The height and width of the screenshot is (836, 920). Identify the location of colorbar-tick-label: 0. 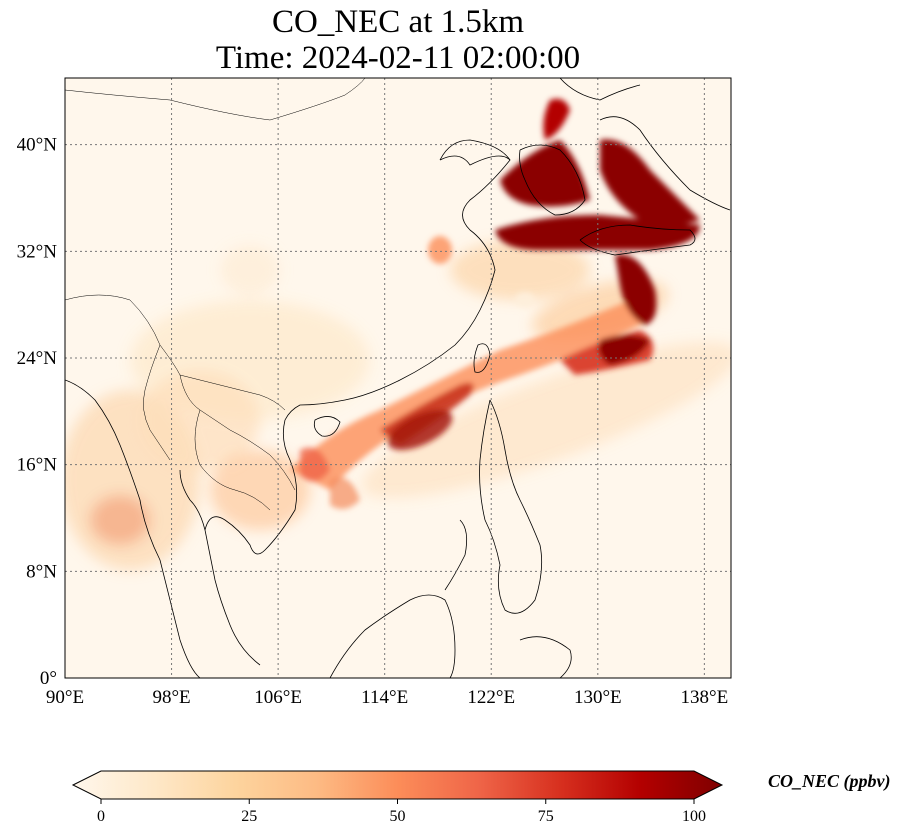
(101, 816).